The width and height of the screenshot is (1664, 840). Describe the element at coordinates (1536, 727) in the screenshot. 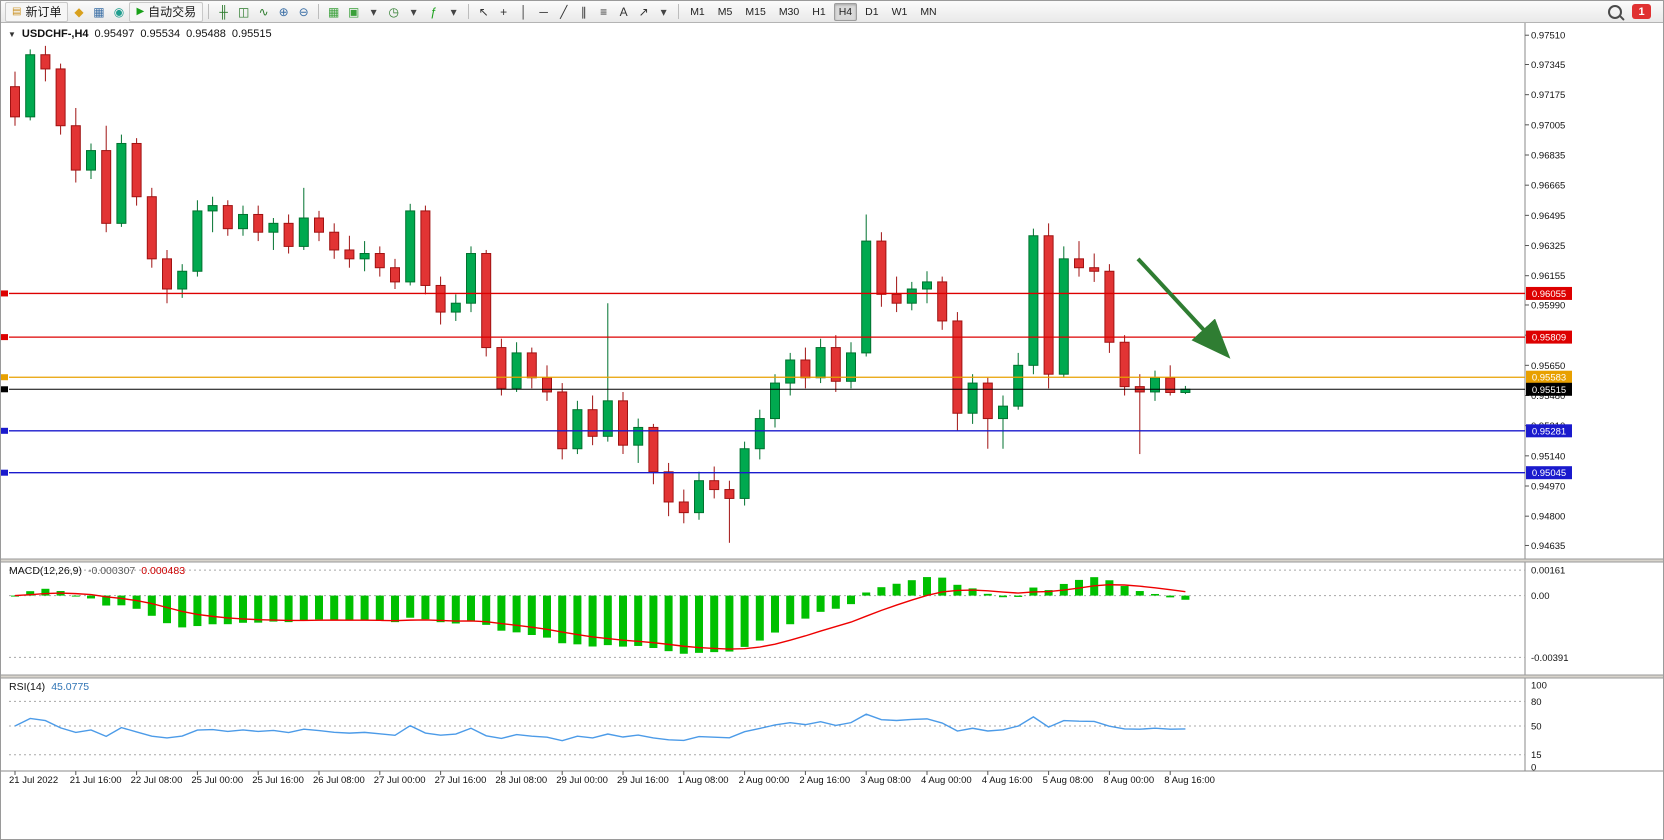

I see `svg-text: 50` at that location.